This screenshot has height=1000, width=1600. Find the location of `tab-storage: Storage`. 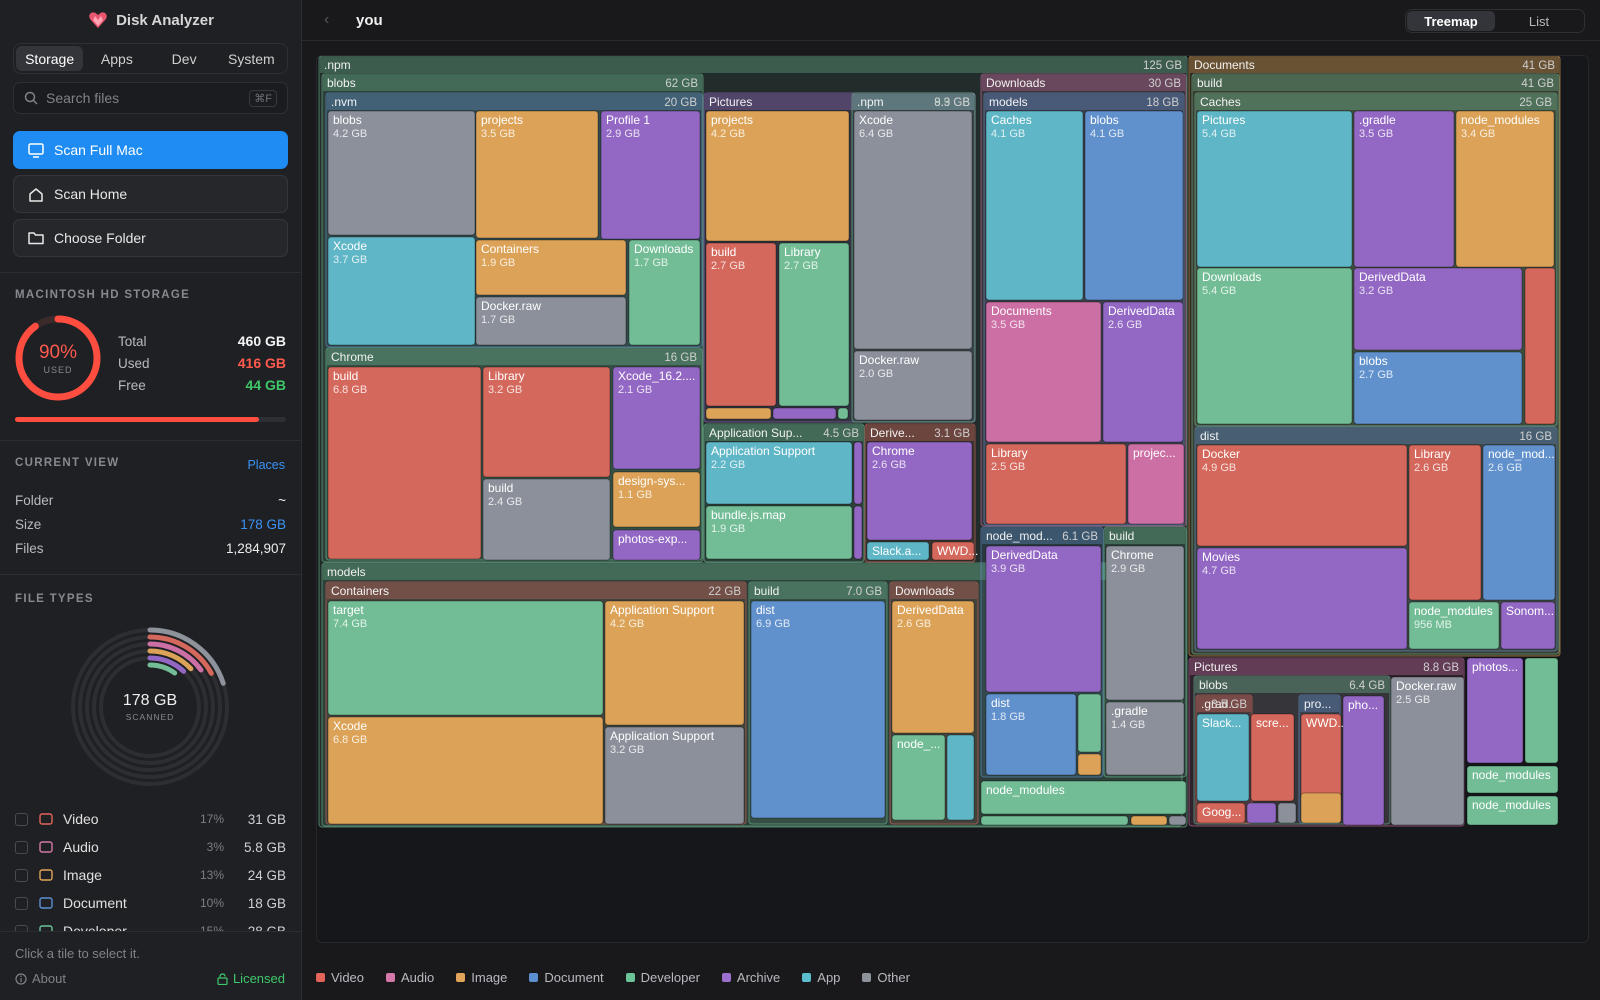

tab-storage: Storage is located at coordinates (50, 58).